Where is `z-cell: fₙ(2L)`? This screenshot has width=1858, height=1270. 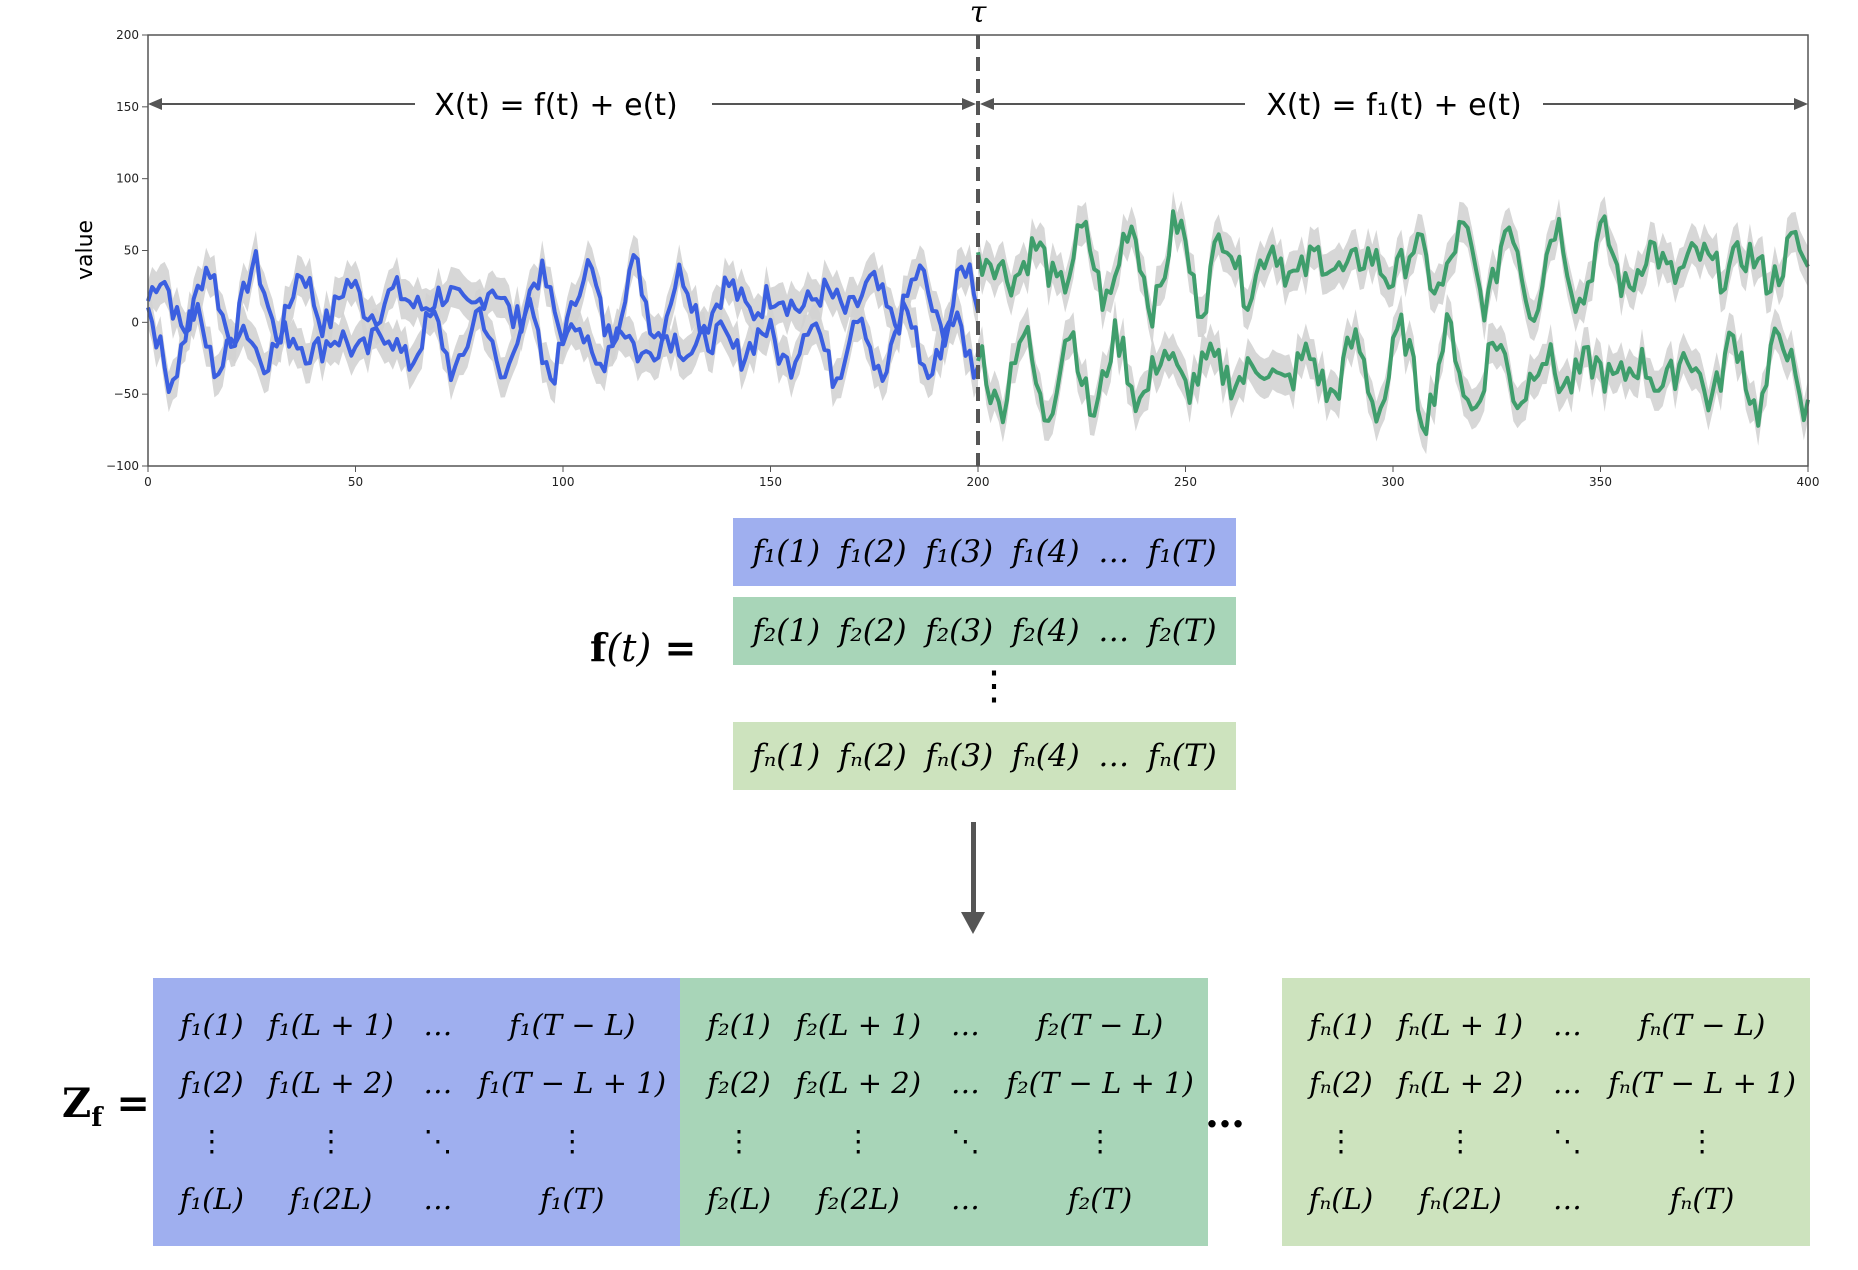
z-cell: fₙ(2L) is located at coordinates (1460, 1199).